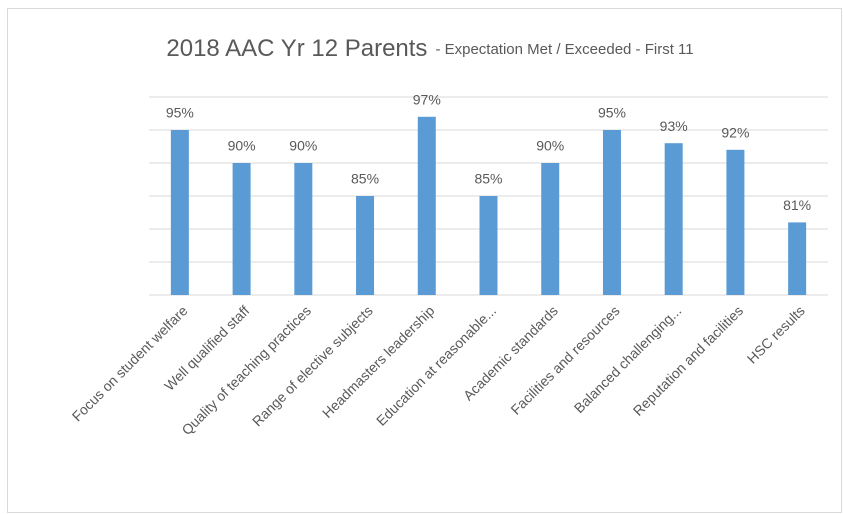  What do you see at coordinates (564, 49) in the screenshot?
I see `chart-subtitle: - Expectation Met / Exceeded - First 11` at bounding box center [564, 49].